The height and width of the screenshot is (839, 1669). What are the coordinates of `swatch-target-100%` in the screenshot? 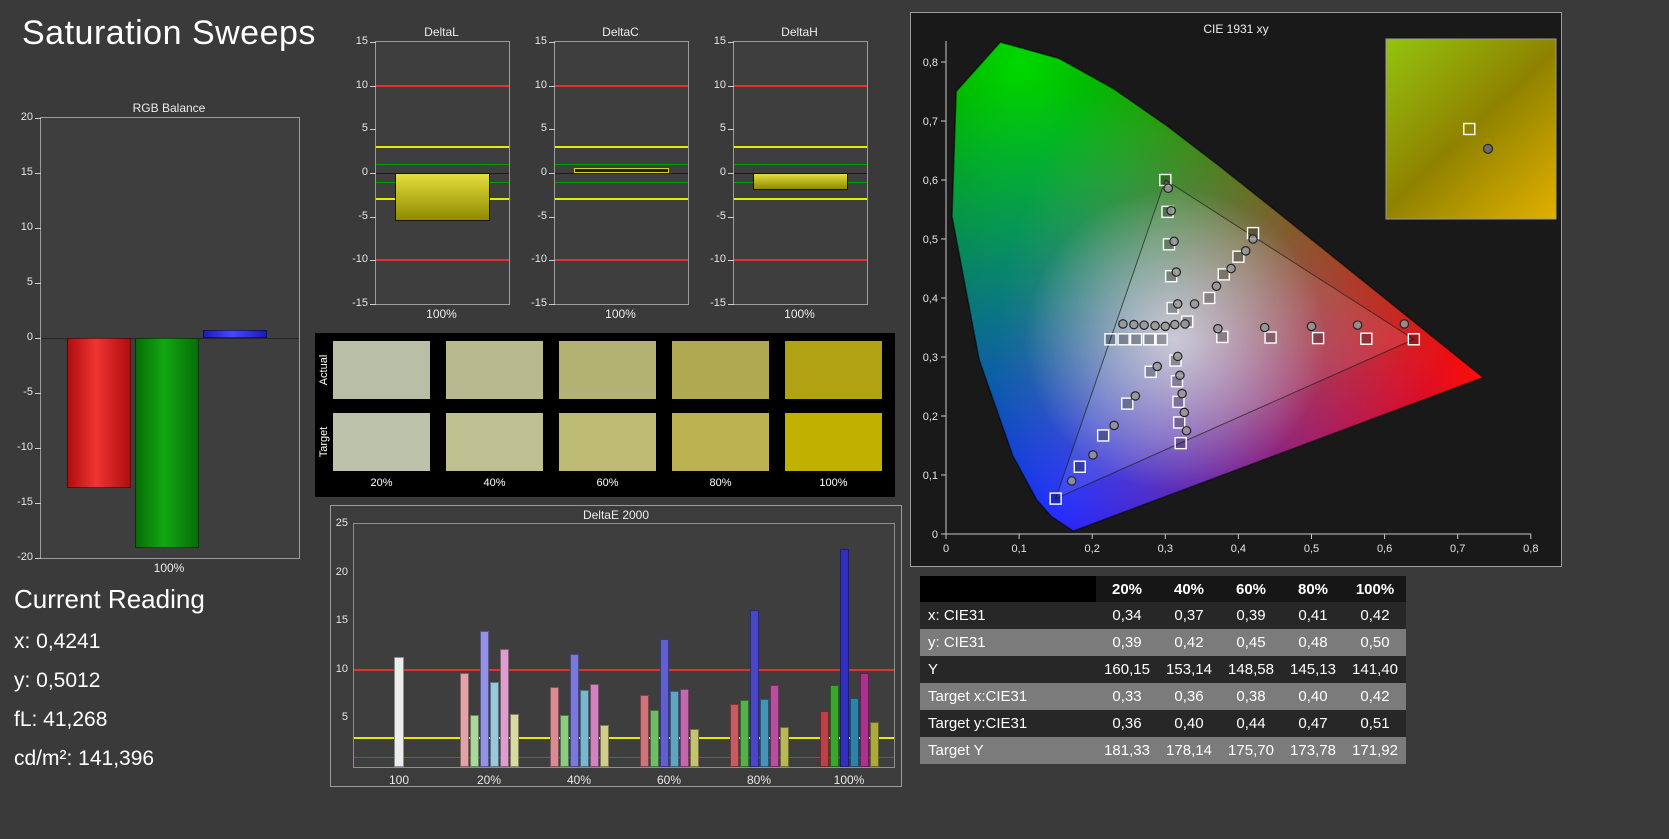 It's located at (833, 442).